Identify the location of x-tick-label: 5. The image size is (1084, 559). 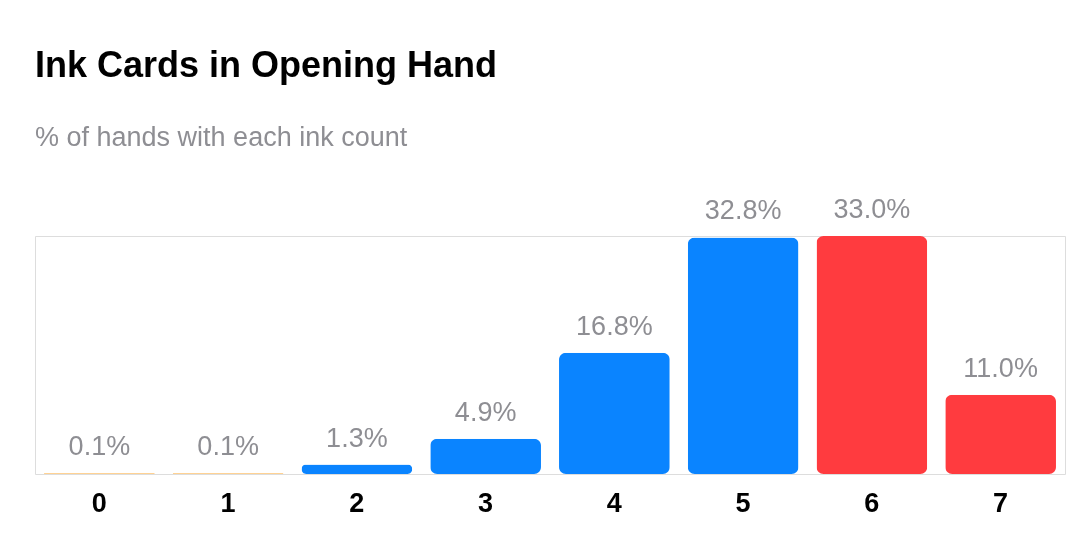
(743, 502).